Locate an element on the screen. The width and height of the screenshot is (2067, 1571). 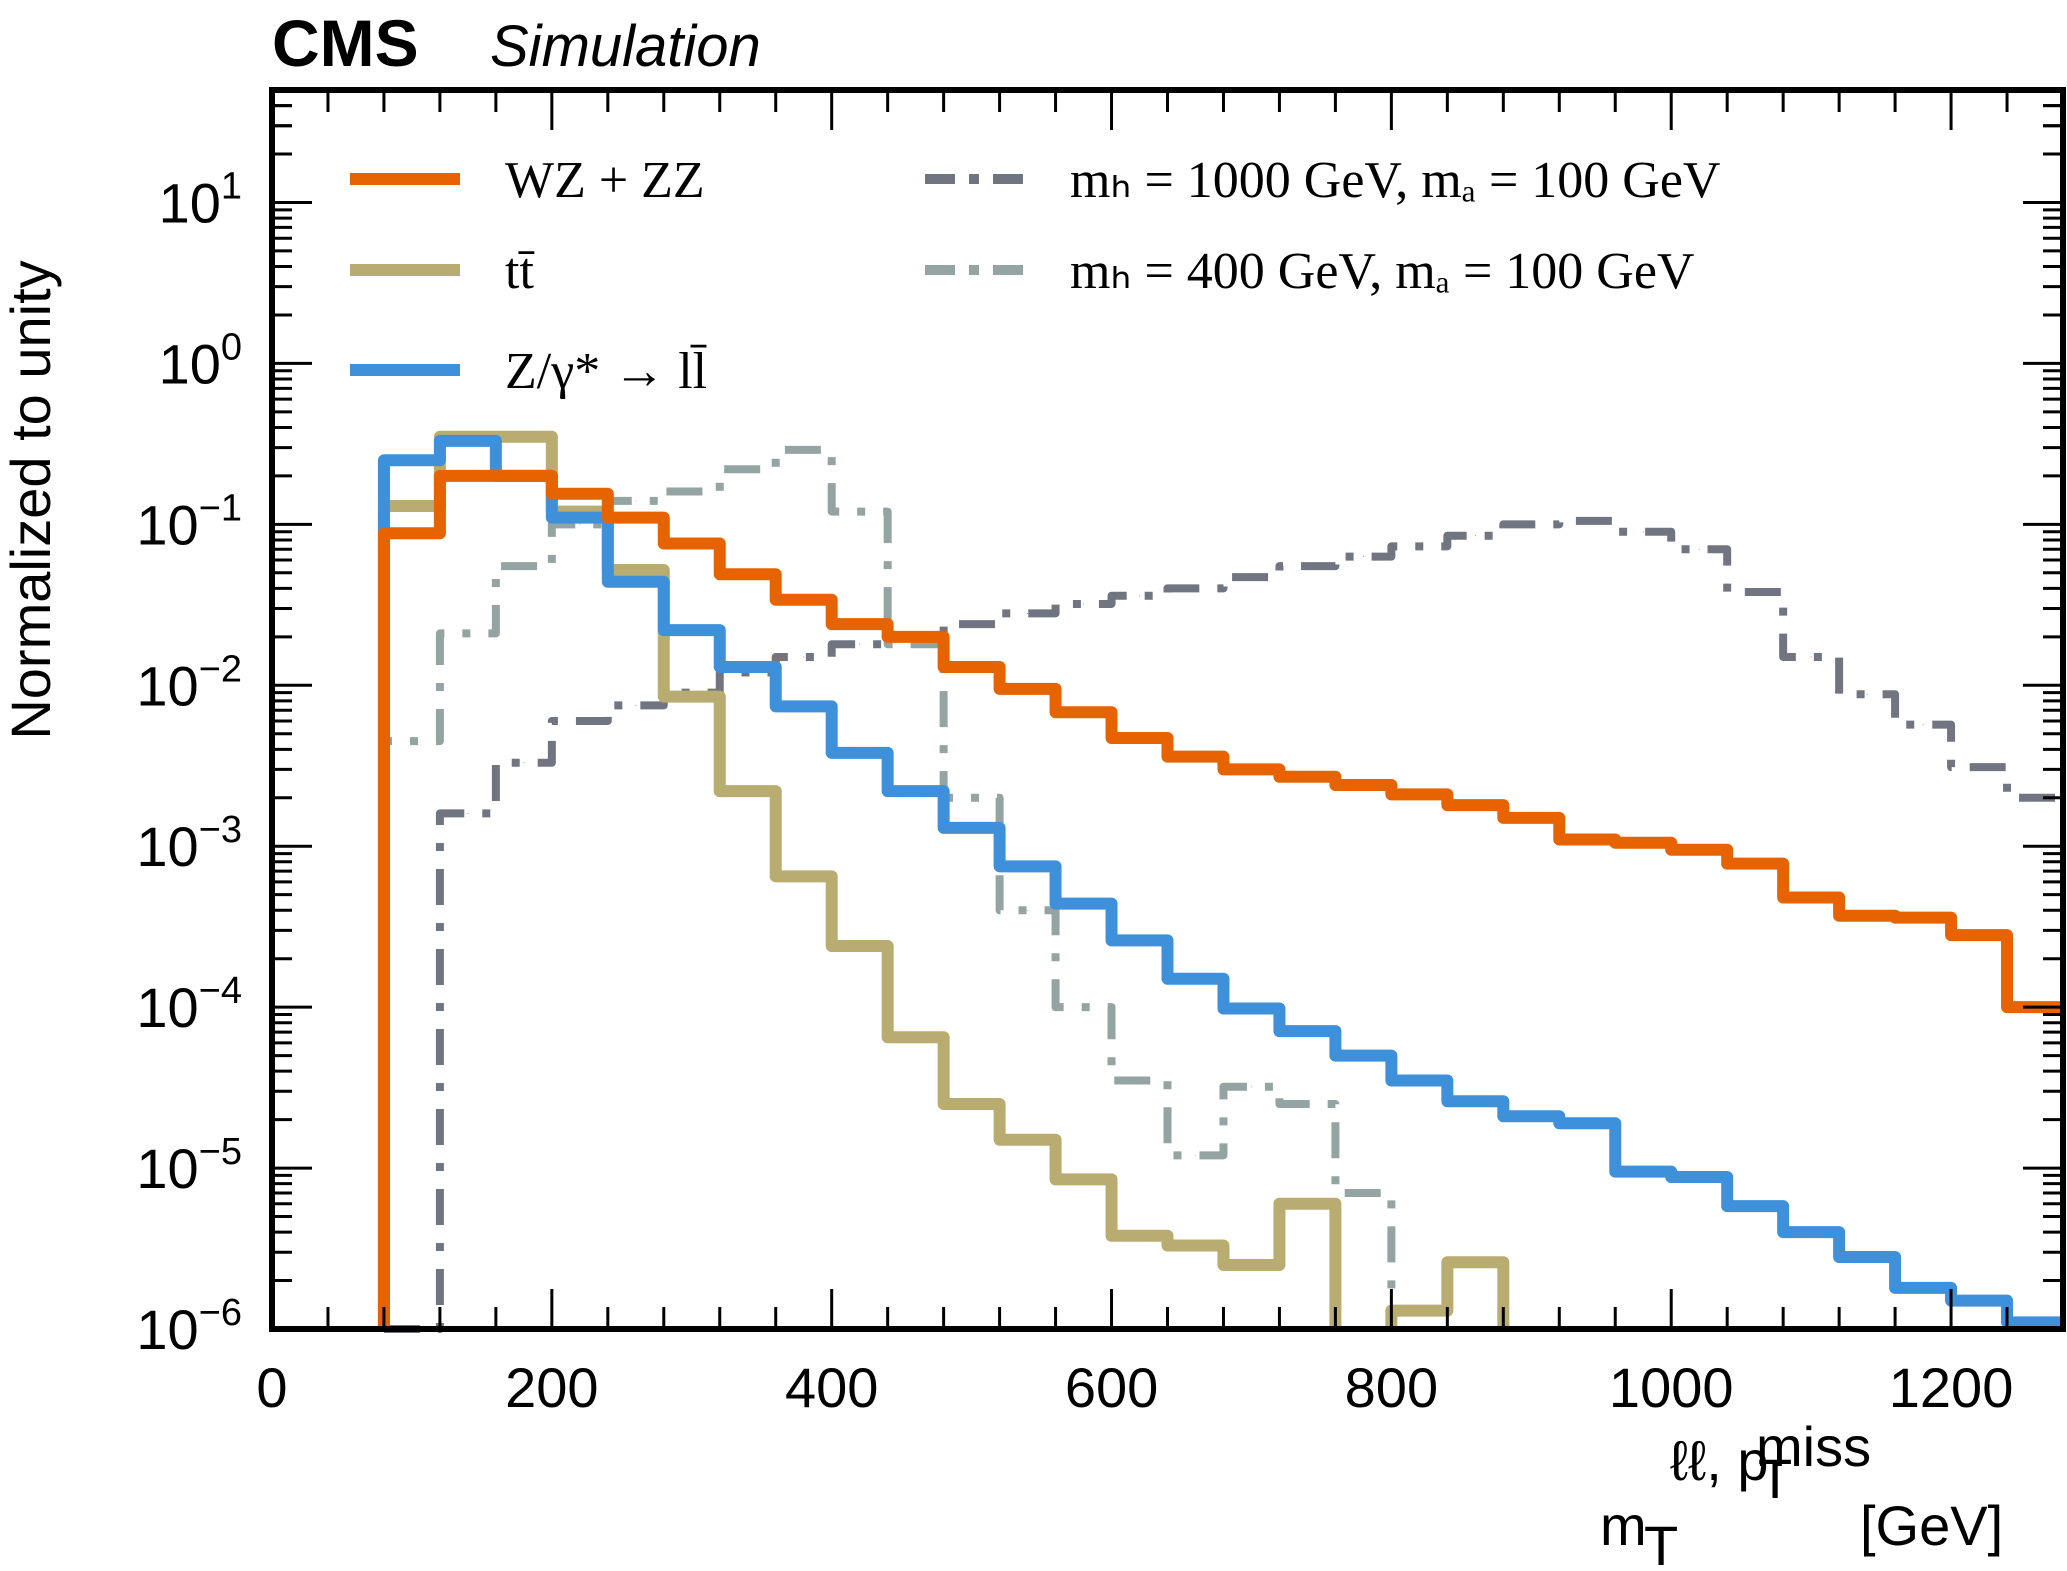
y-tick-label: 10⁰ is located at coordinates (200, 360).